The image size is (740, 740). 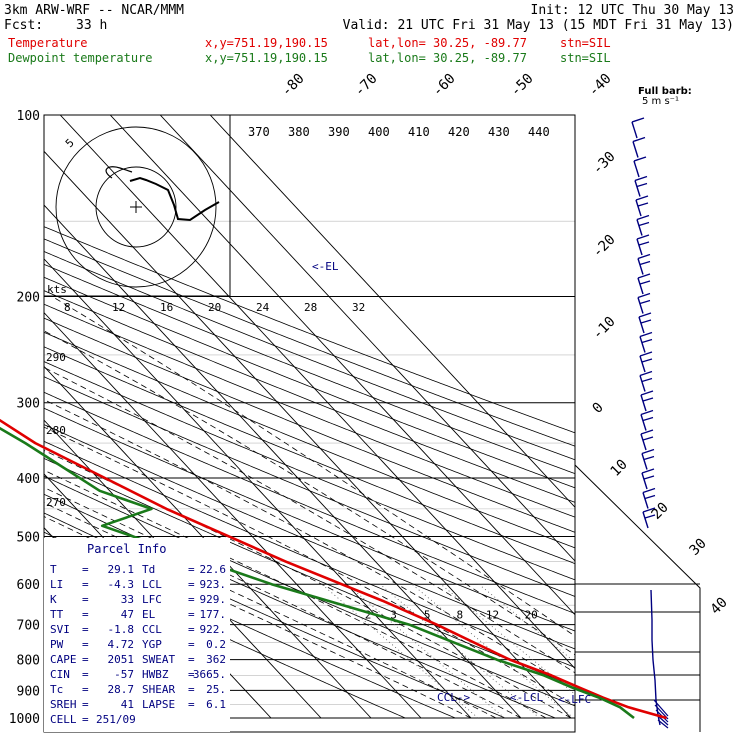 What do you see at coordinates (56, 430) in the screenshot?
I see `adiabat-label-280: 280` at bounding box center [56, 430].